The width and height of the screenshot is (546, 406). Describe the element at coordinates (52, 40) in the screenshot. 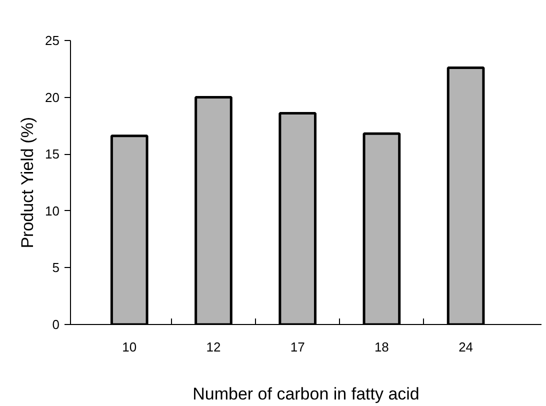

I see `y-tick-label: 25` at that location.